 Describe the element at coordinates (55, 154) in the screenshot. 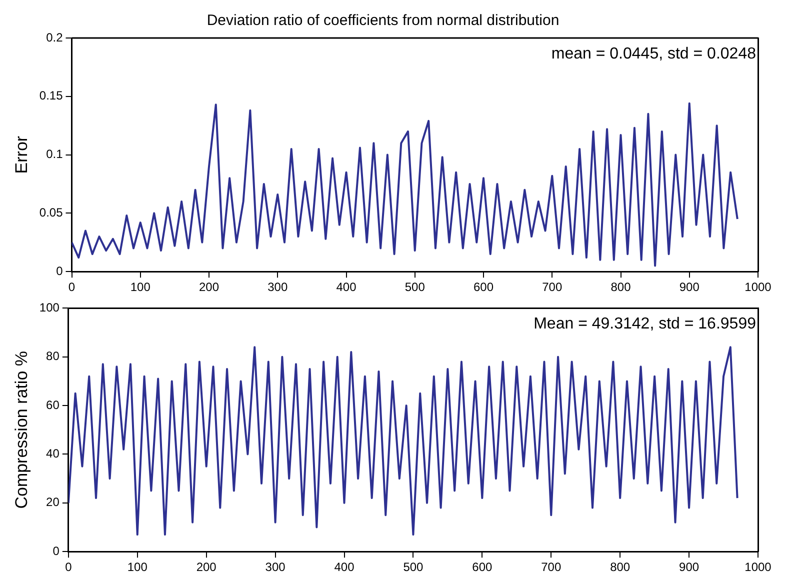

I see `y-tick-label: 0.1` at that location.